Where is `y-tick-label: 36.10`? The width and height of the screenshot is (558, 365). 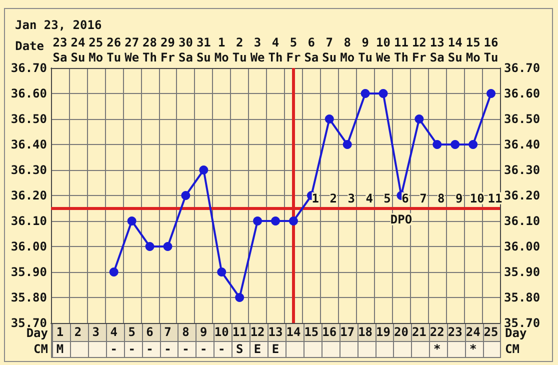
y-tick-label: 36.10 is located at coordinates (28, 221).